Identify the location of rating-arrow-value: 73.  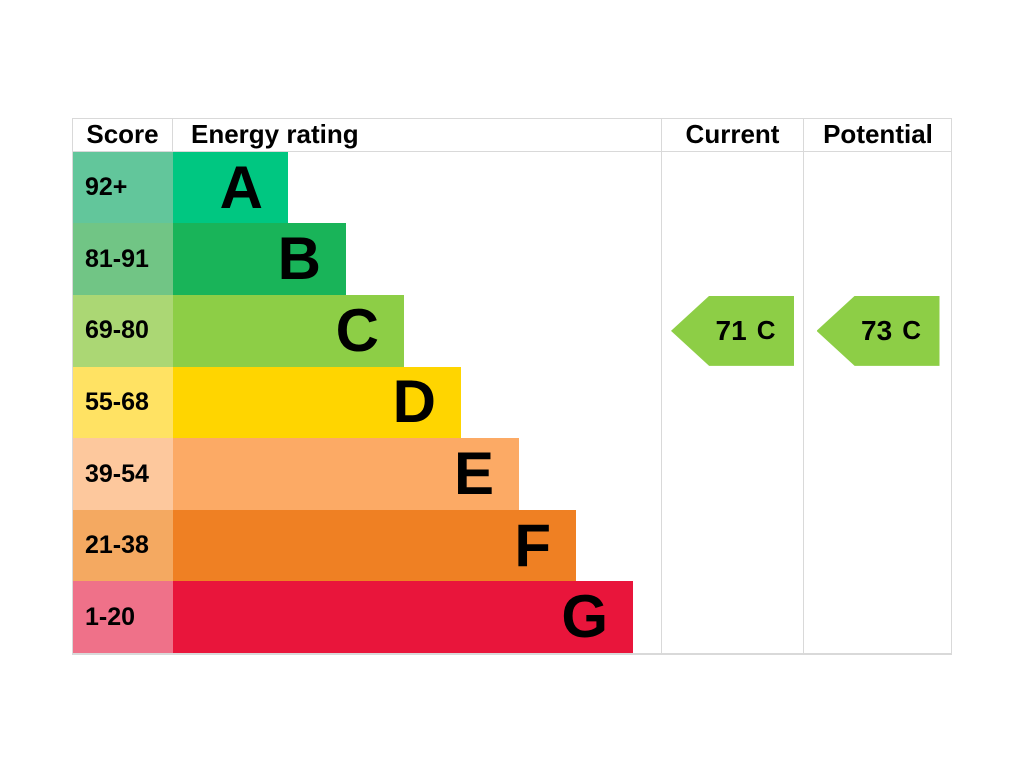
(877, 330).